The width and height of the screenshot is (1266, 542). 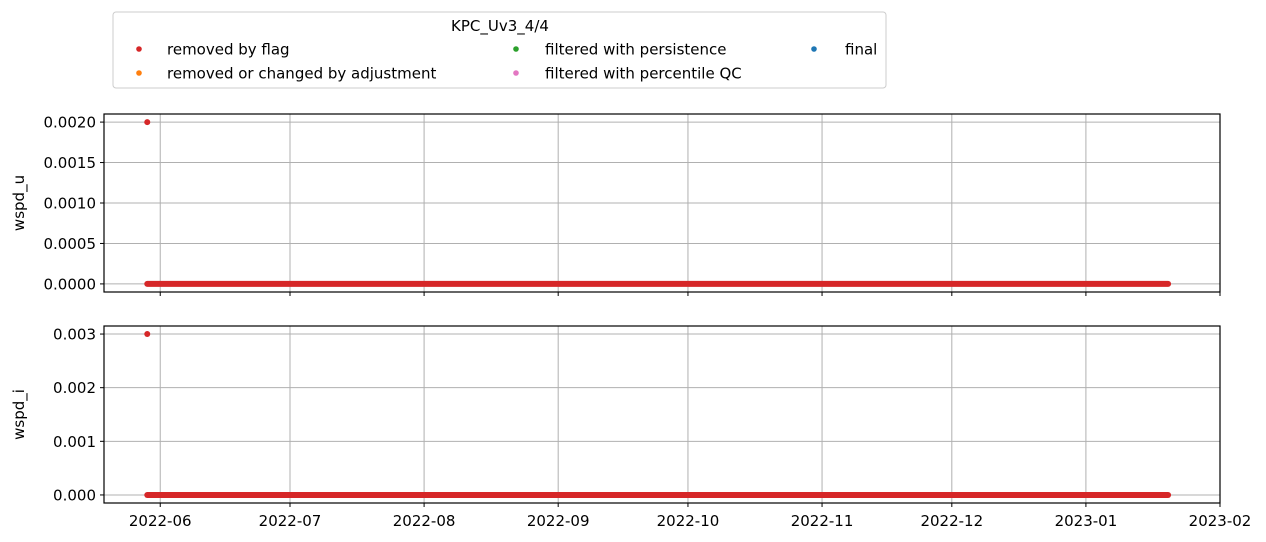 What do you see at coordinates (861, 50) in the screenshot?
I see `legend-label-final: final` at bounding box center [861, 50].